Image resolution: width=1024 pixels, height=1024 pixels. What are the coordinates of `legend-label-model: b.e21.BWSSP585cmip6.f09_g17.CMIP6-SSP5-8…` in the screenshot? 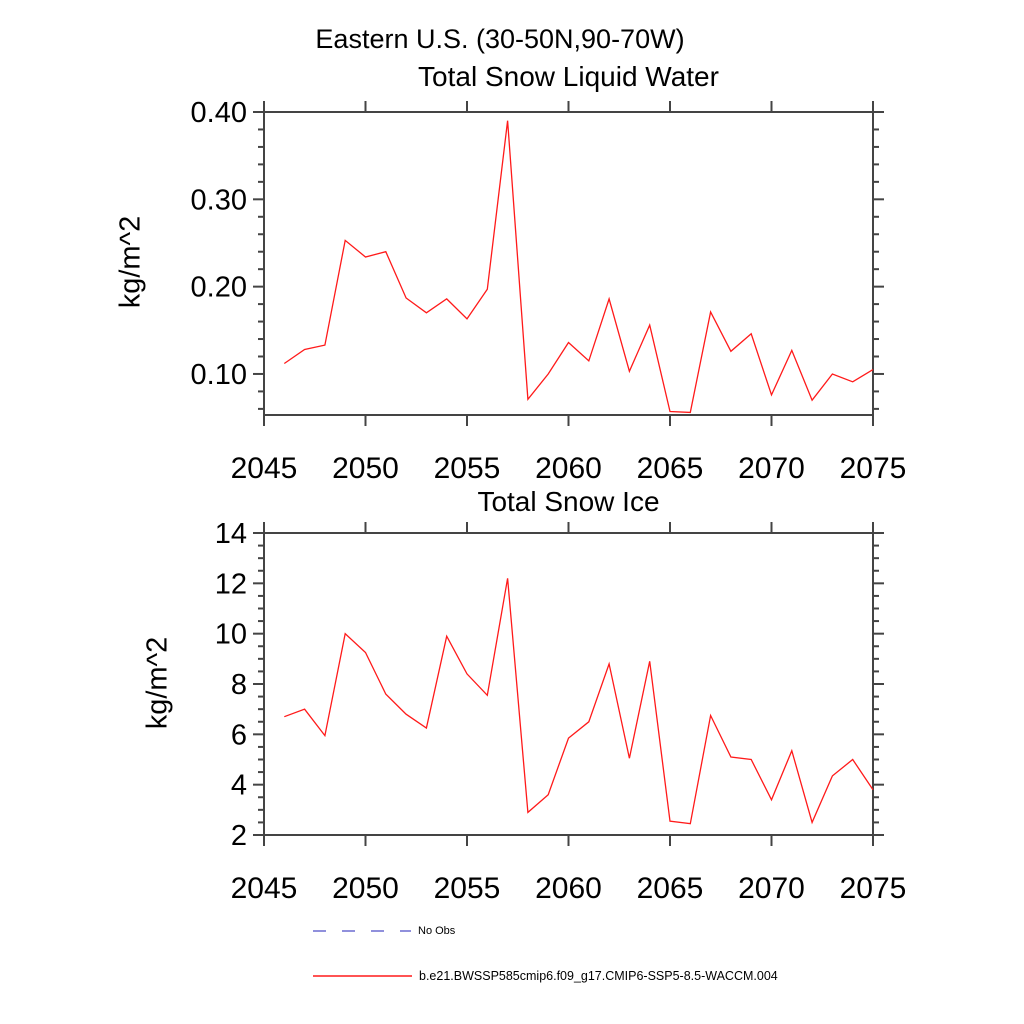 It's located at (598, 976).